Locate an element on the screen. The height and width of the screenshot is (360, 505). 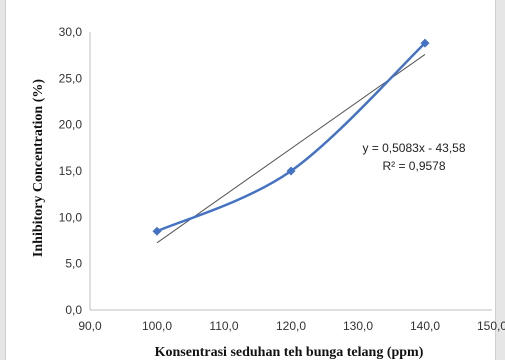
x-tick-label: 150,0 is located at coordinates (491, 326).